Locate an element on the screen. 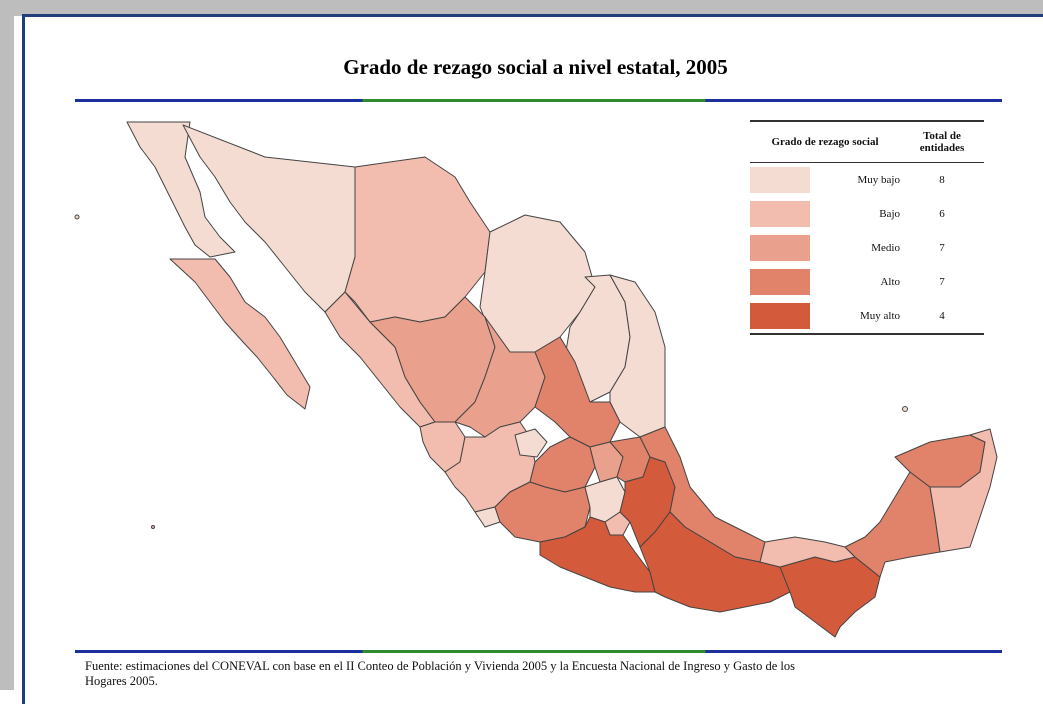 The height and width of the screenshot is (707, 1043). legend-row: Muy alto 4 is located at coordinates (867, 316).